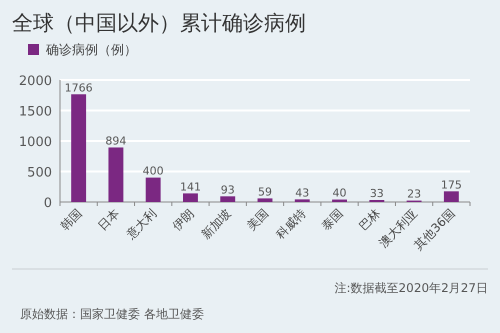 Image resolution: width=500 pixels, height=333 pixels. What do you see at coordinates (265, 191) in the screenshot?
I see `data-label: 59` at bounding box center [265, 191].